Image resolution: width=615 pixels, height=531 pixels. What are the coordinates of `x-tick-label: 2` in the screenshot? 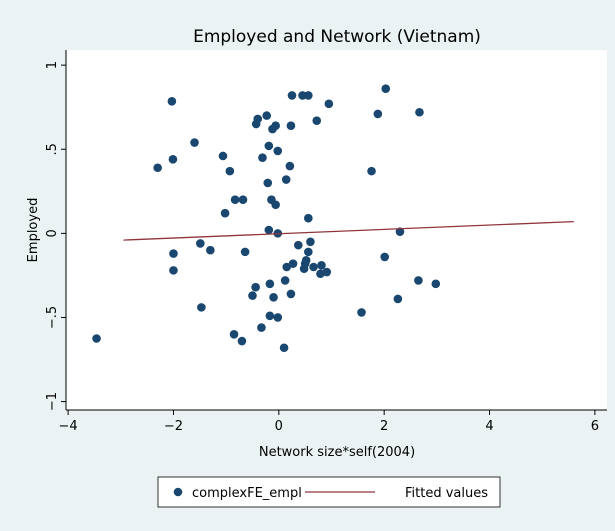 It's located at (384, 426).